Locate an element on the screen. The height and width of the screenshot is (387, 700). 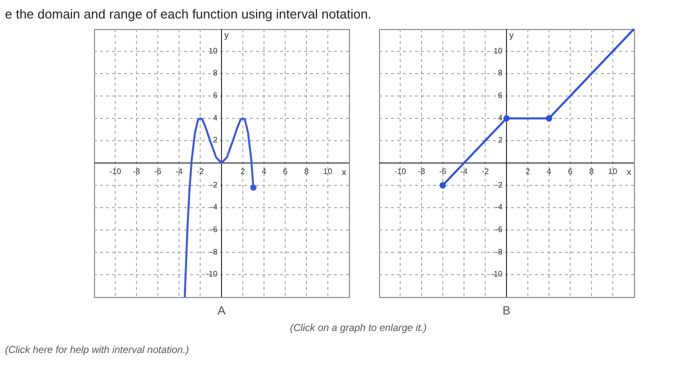
text: A is located at coordinates (221, 311).